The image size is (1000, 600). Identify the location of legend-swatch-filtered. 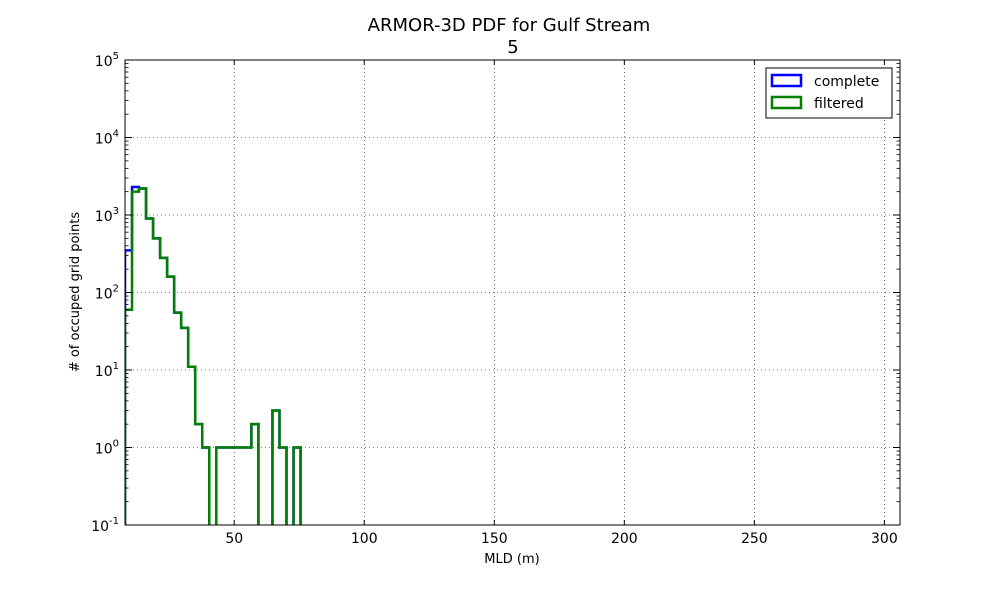
(786, 102).